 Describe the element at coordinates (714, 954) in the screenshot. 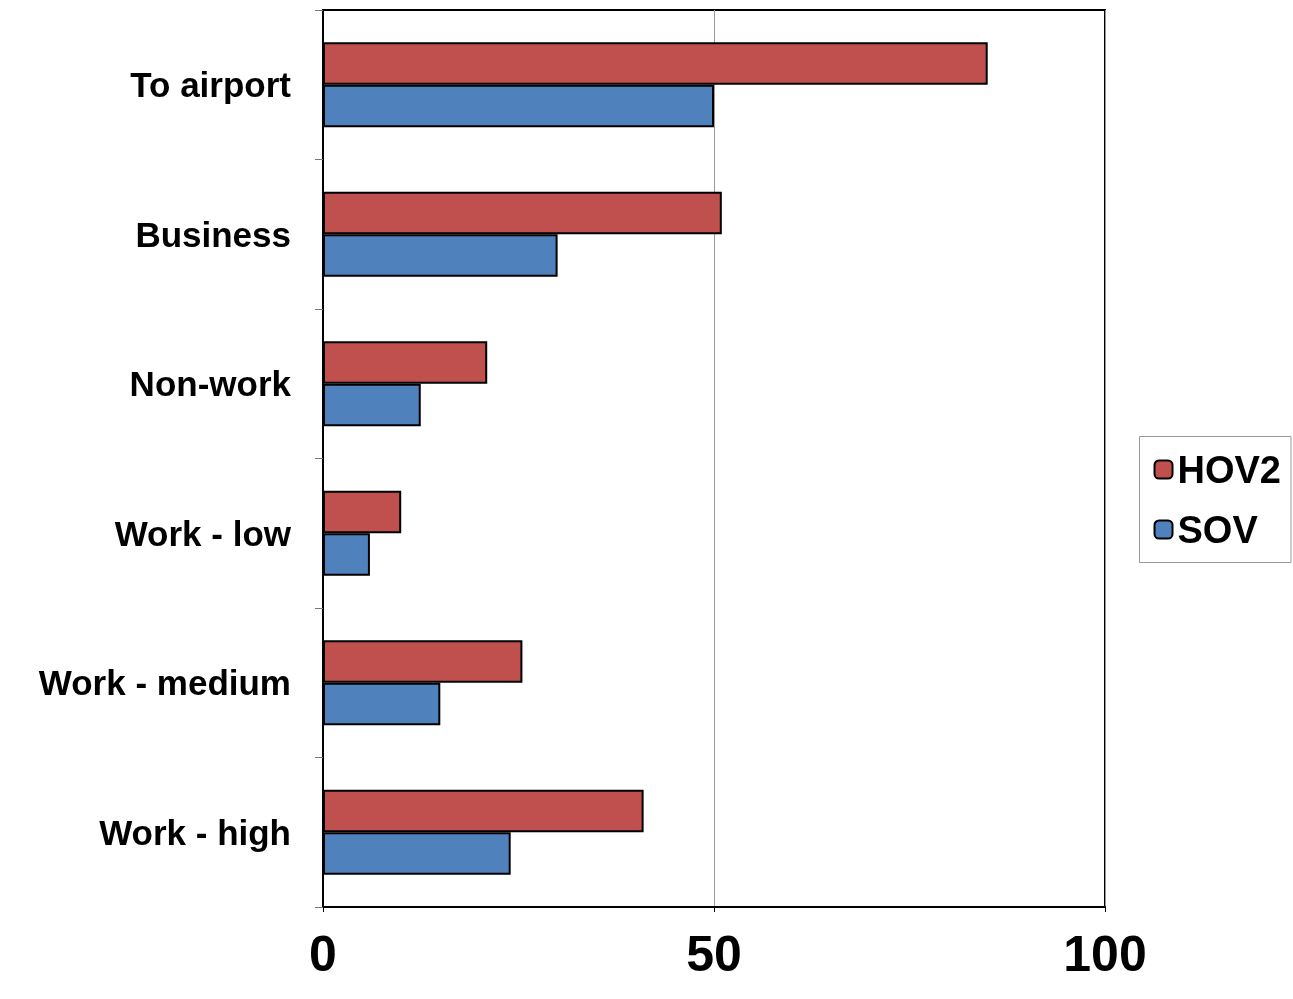

I see `x-tick-label: 50` at that location.